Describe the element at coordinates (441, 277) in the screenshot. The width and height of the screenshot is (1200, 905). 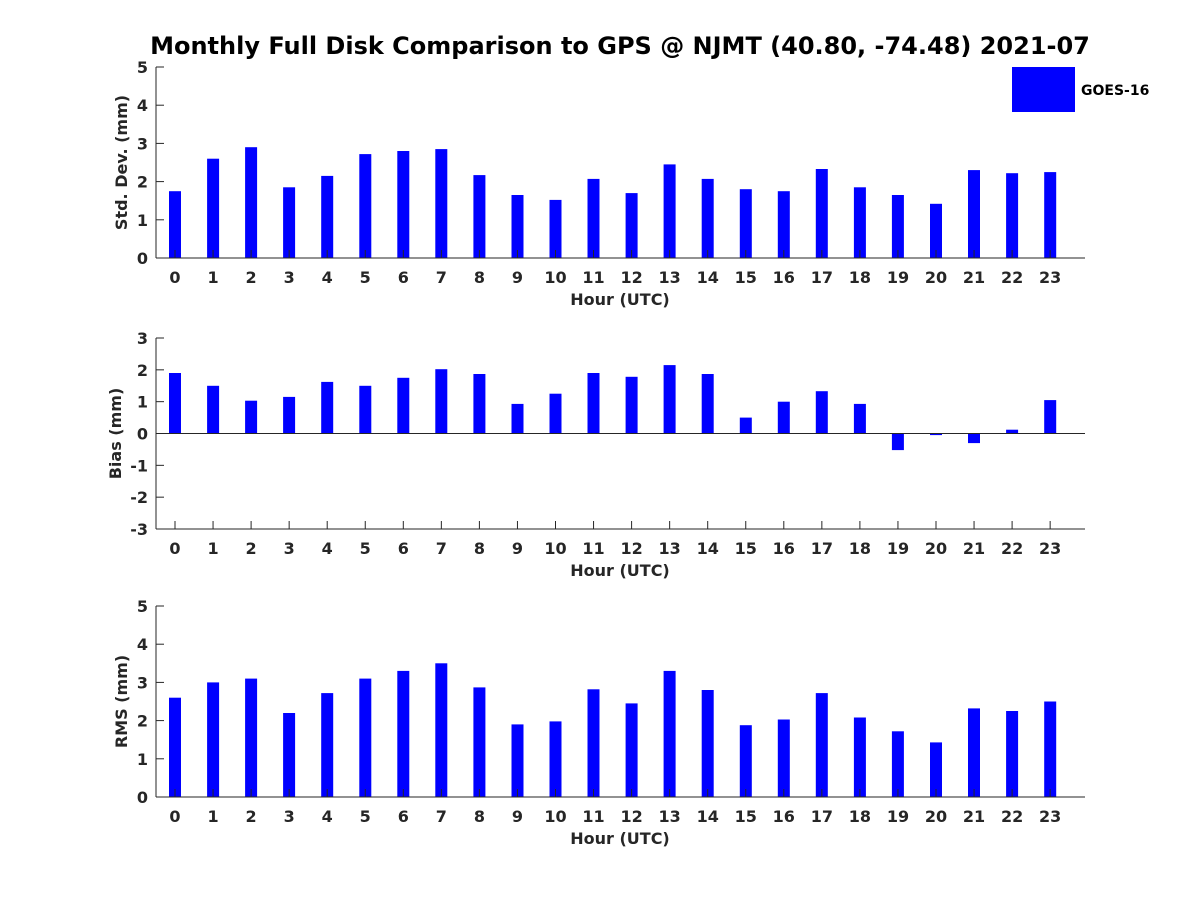
I see `x-tick-label: 7` at that location.